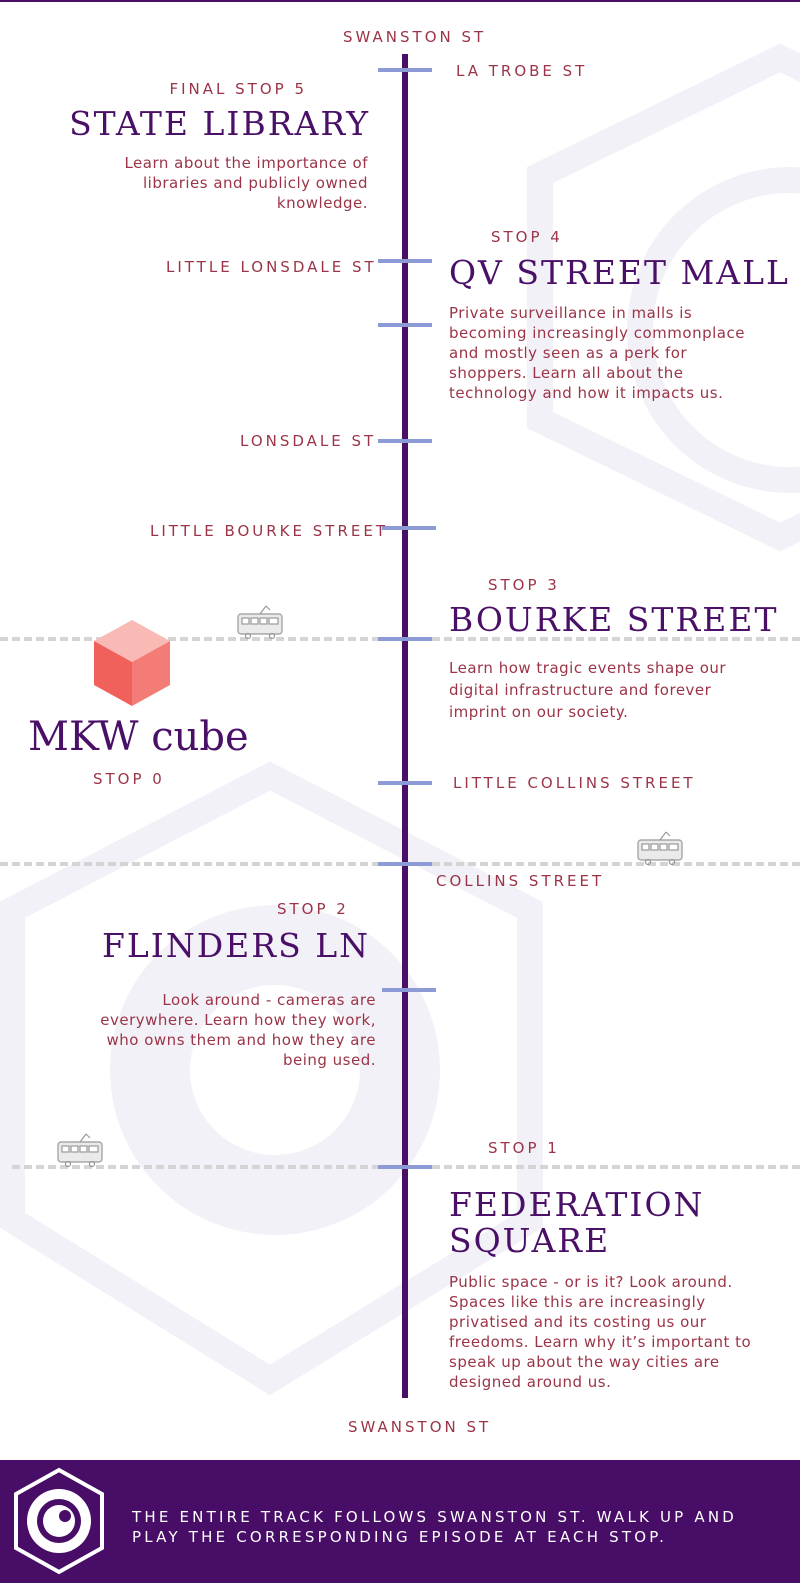  Describe the element at coordinates (524, 585) in the screenshot. I see `stop3-label: STOP 3` at that location.